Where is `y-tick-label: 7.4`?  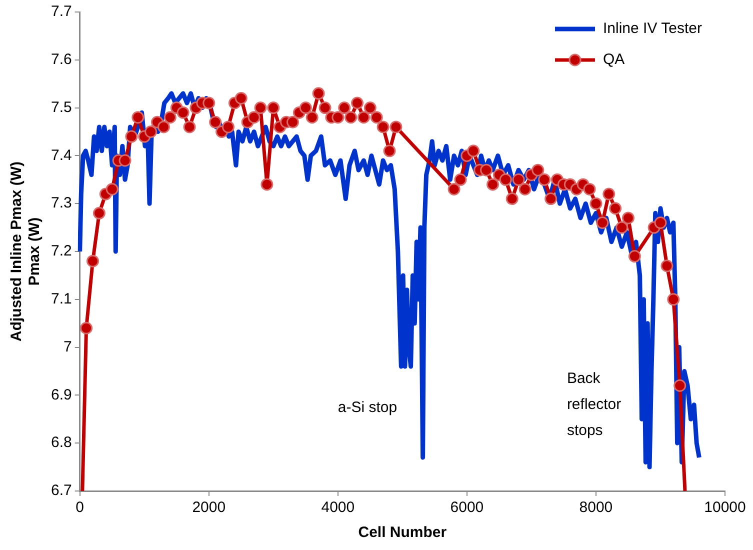 y-tick-label: 7.4 is located at coordinates (61, 155).